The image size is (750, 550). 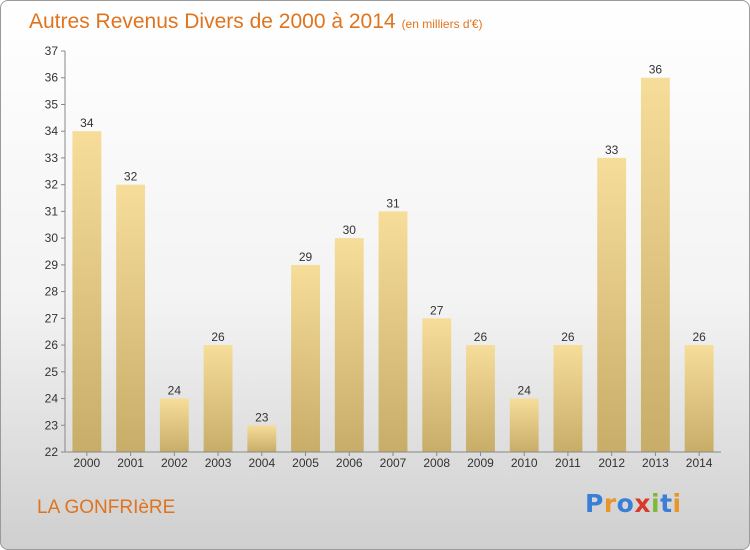 I want to click on x-tick-label: 2009, so click(x=480, y=463).